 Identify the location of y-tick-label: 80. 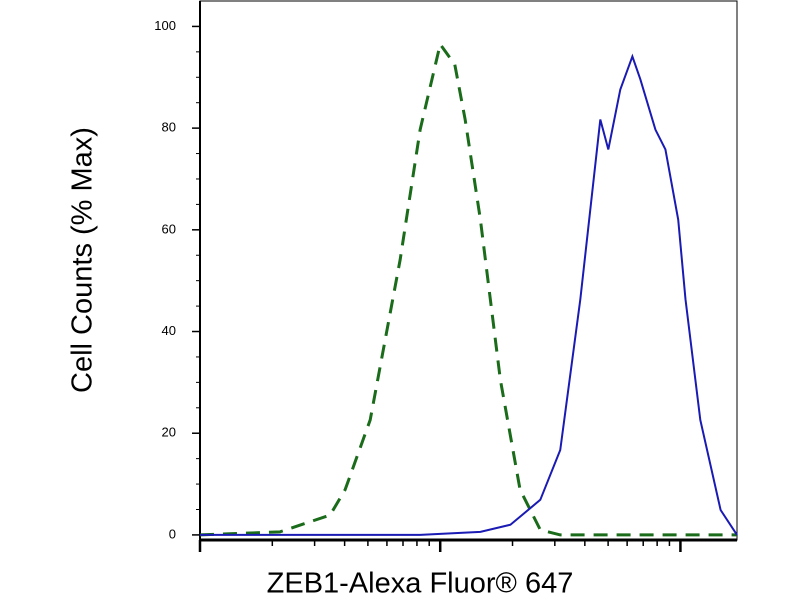
(169, 127).